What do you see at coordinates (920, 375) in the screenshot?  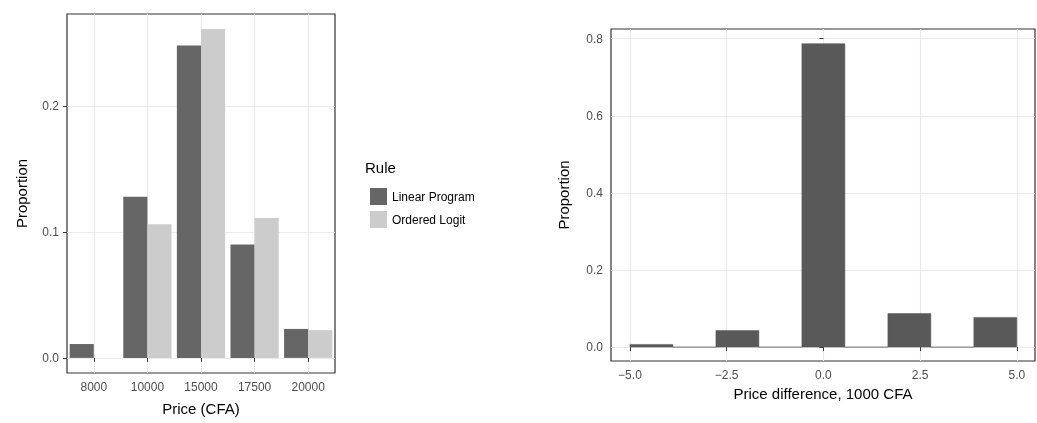 I see `x-tick-label: 2.5` at bounding box center [920, 375].